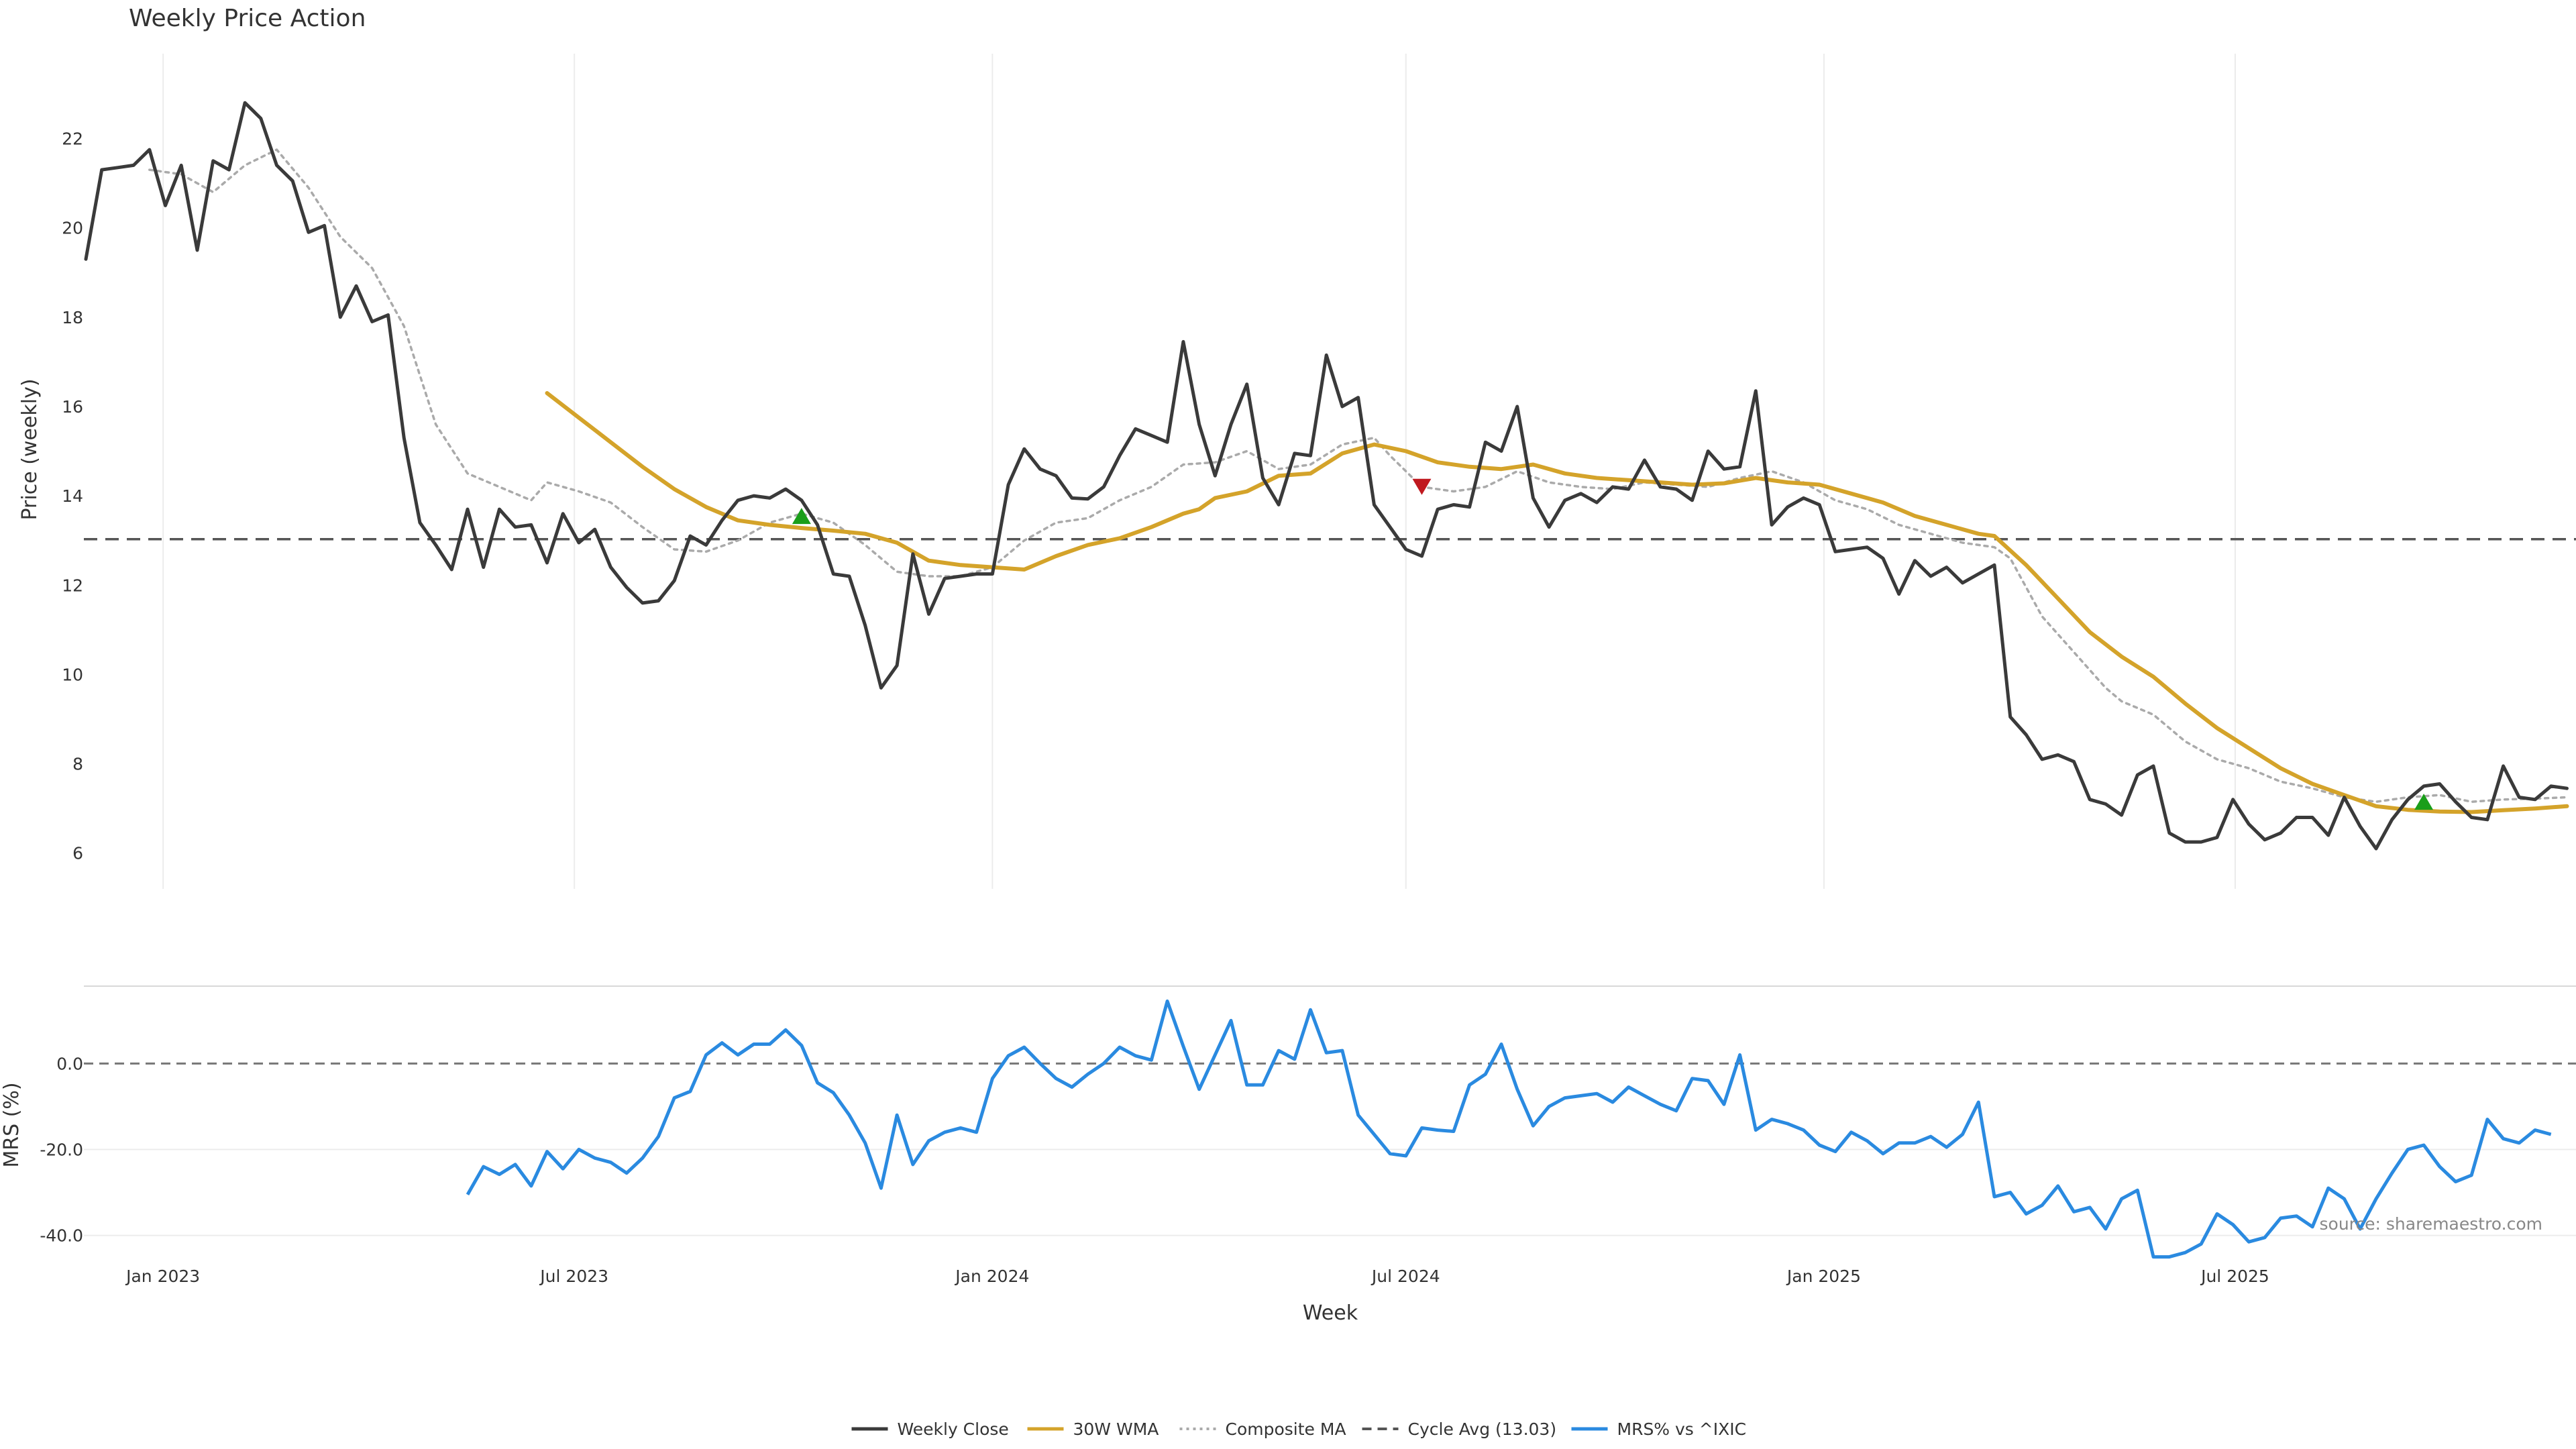  Describe the element at coordinates (77, 764) in the screenshot. I see `price-y-tick-label: 8` at that location.